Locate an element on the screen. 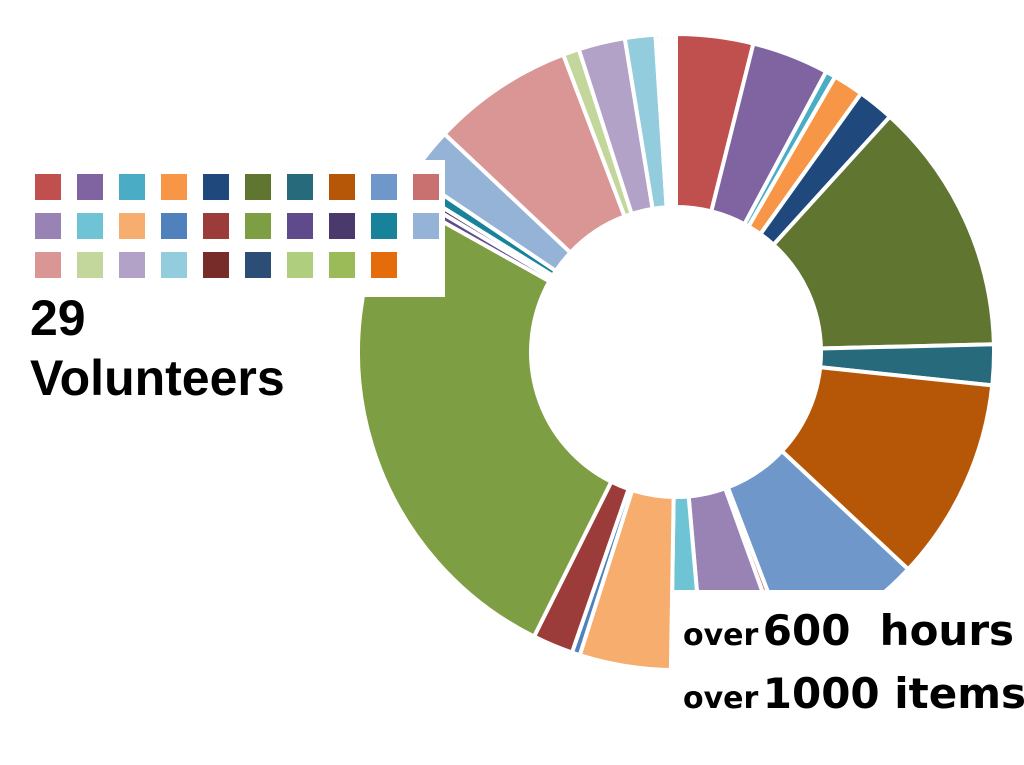 The width and height of the screenshot is (1024, 765). annotation-line: over 600 hours is located at coordinates (848, 630).